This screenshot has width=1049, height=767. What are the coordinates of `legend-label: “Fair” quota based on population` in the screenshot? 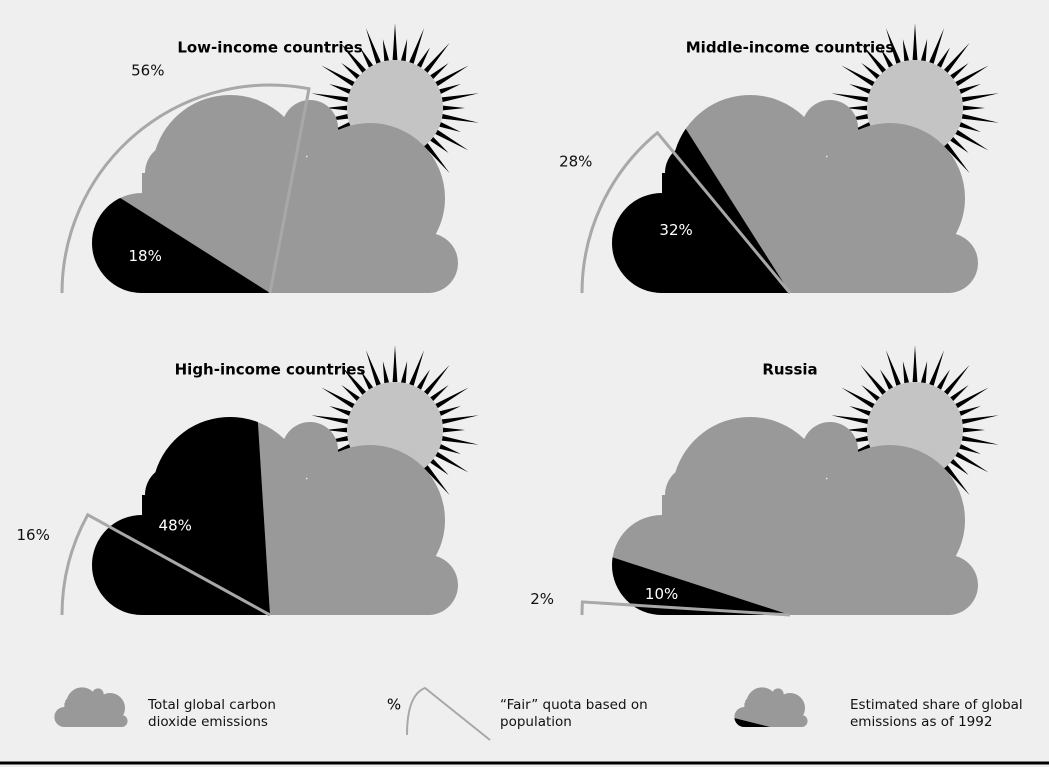 It's located at (574, 713).